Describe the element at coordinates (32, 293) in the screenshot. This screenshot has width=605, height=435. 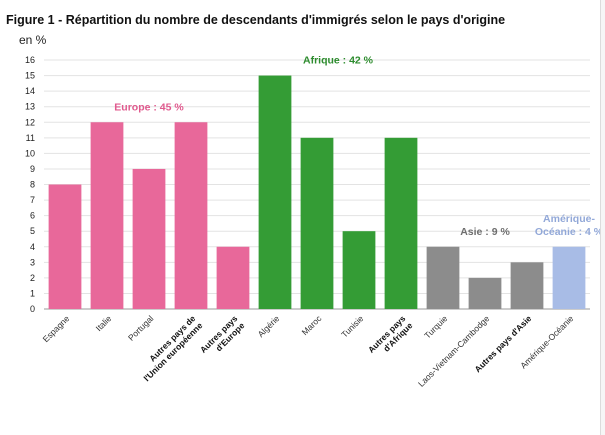
I see `y-tick-label: 1` at that location.